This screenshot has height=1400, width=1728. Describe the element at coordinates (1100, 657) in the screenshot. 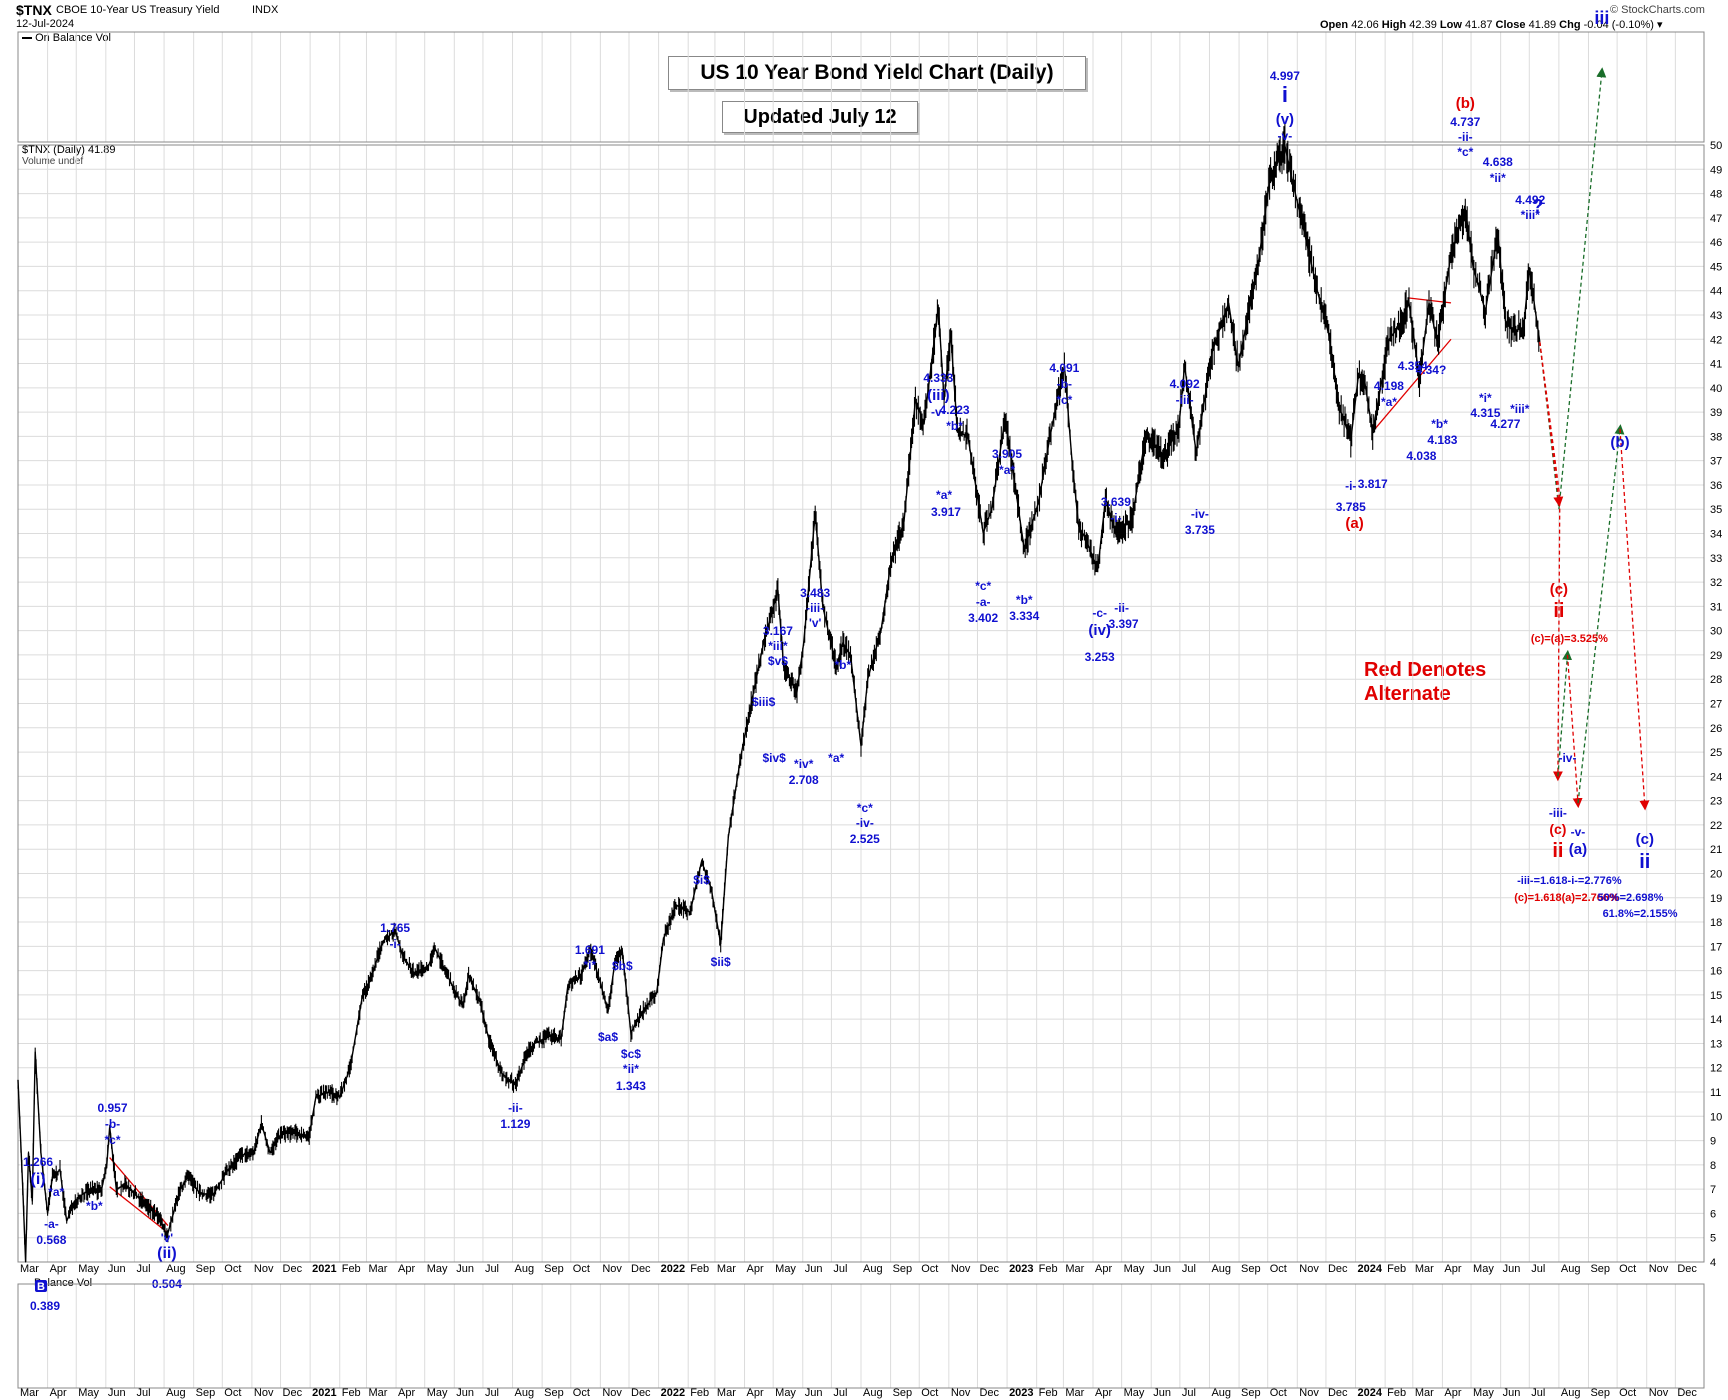

I see `wave-label: 3.253` at that location.